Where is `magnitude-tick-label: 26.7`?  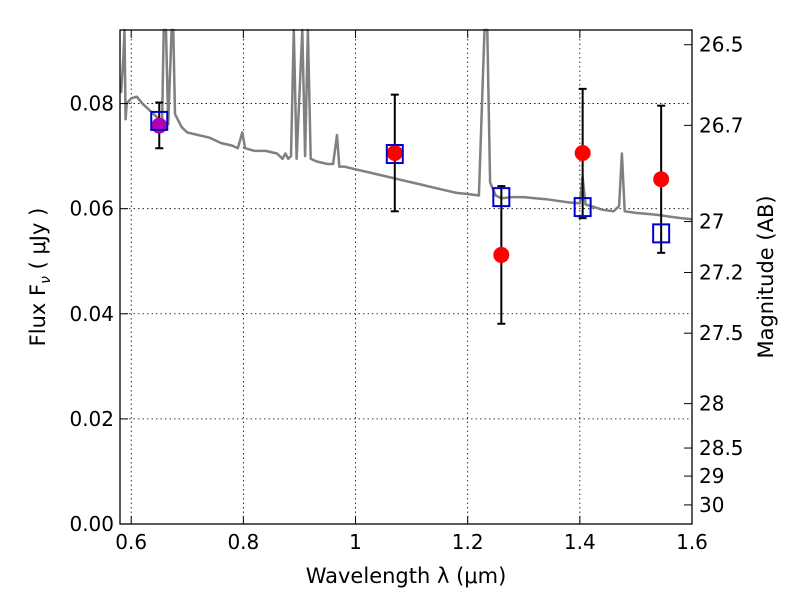
magnitude-tick-label: 26.7 is located at coordinates (721, 125).